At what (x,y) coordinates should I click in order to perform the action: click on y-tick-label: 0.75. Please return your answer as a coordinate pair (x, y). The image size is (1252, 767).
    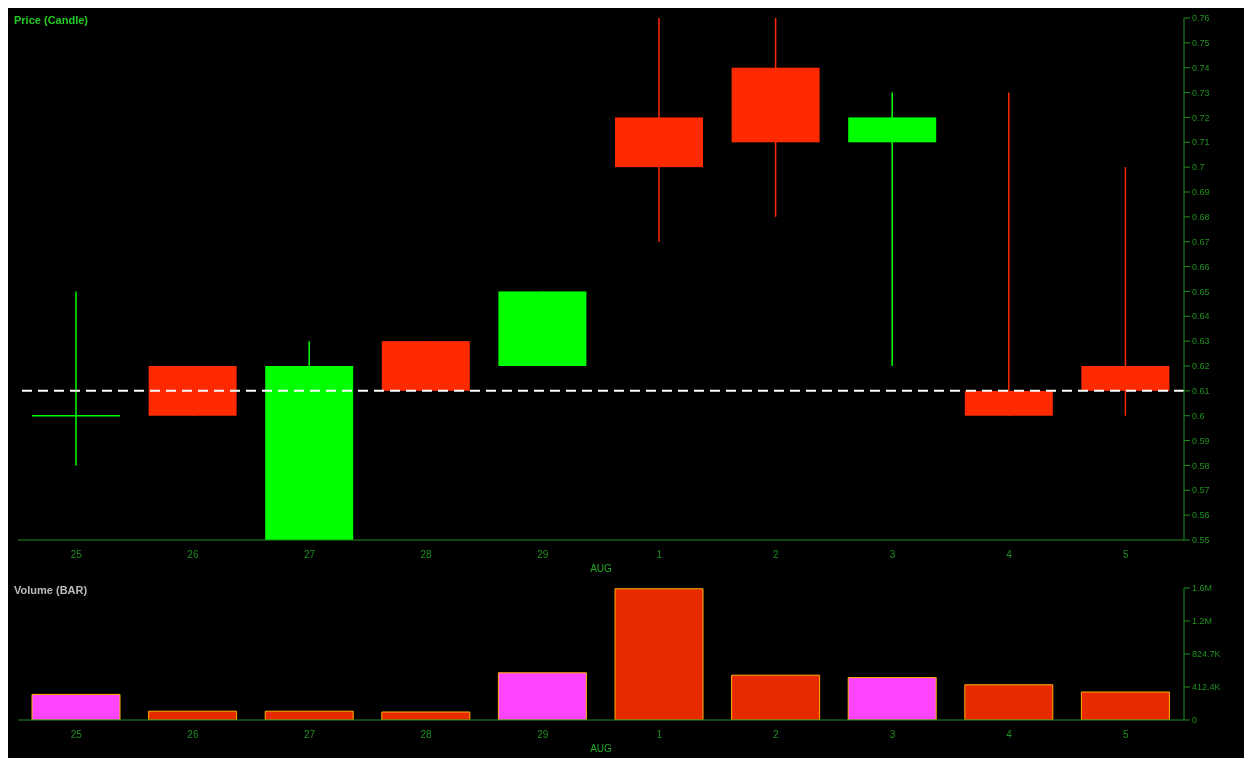
    Looking at the image, I should click on (1201, 43).